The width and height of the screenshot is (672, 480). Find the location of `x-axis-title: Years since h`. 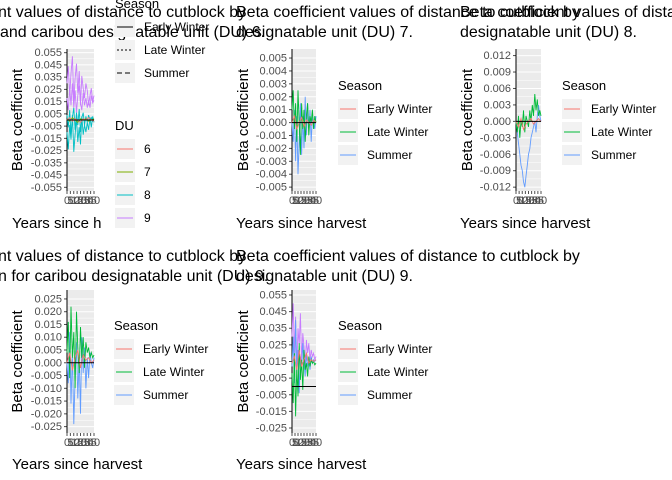

x-axis-title: Years since h is located at coordinates (57, 223).